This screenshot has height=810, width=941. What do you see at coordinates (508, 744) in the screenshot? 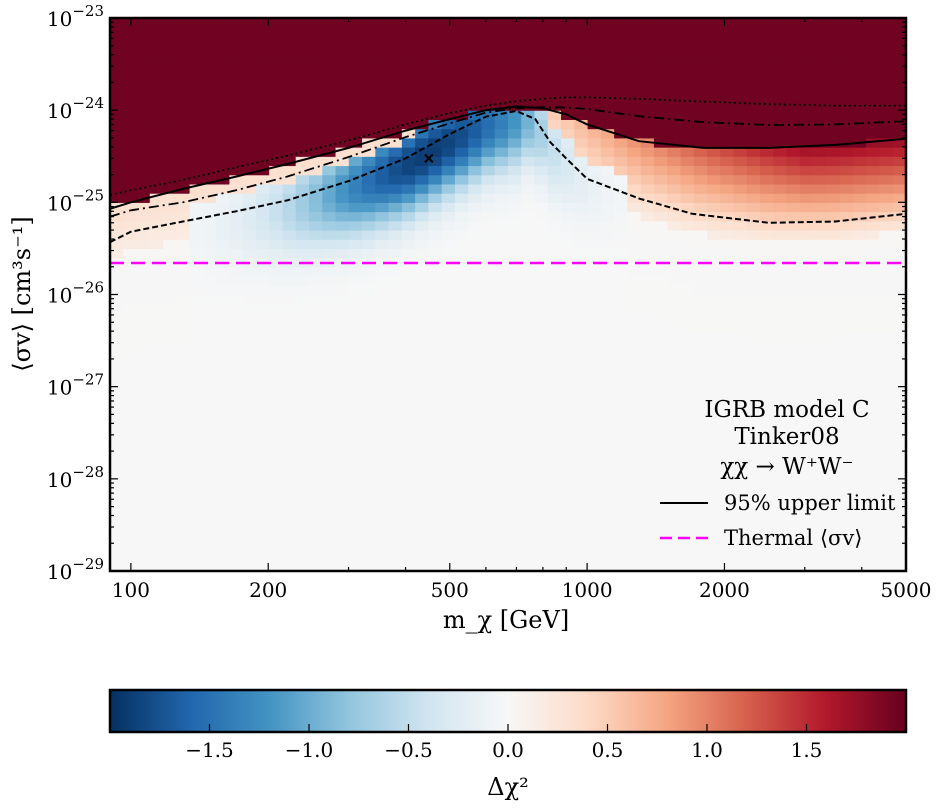
I see `colorbar: −1.5 −1.0 −0.5 0.0 0.5 1.0 1.5 Δχ²` at bounding box center [508, 744].